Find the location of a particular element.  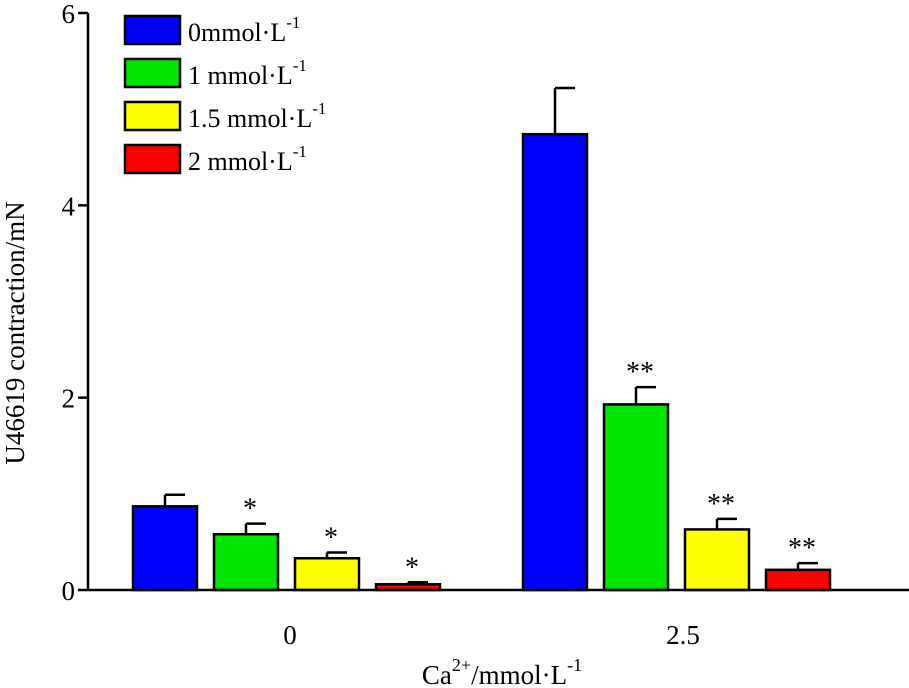

y-tick-label-0: 0 is located at coordinates (69, 591).